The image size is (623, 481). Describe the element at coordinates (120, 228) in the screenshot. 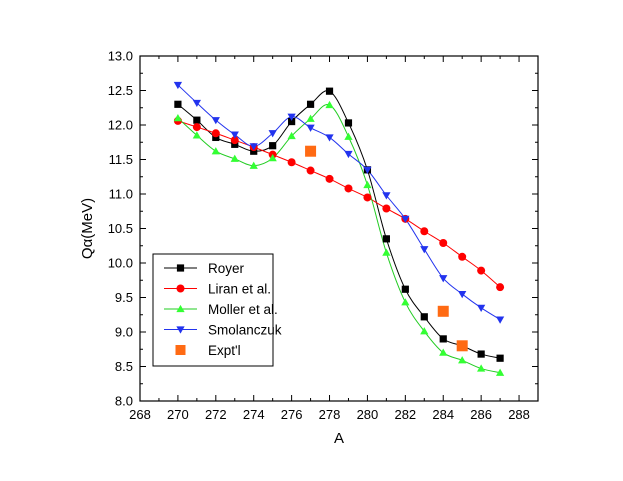

I see `y-tick-label: 10.5` at that location.